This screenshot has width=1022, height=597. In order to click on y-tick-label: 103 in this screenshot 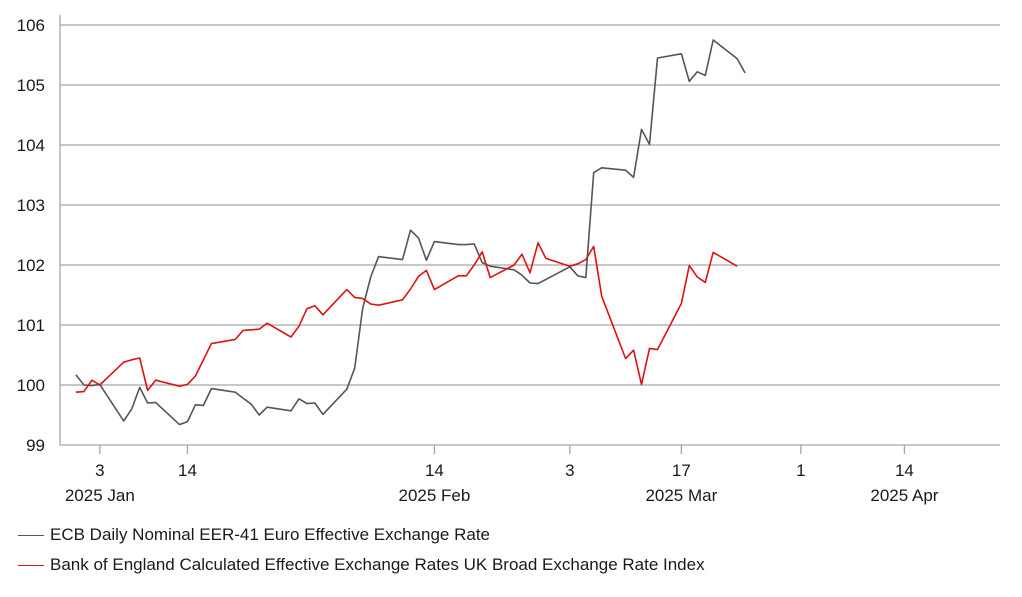, I will do `click(31, 205)`.